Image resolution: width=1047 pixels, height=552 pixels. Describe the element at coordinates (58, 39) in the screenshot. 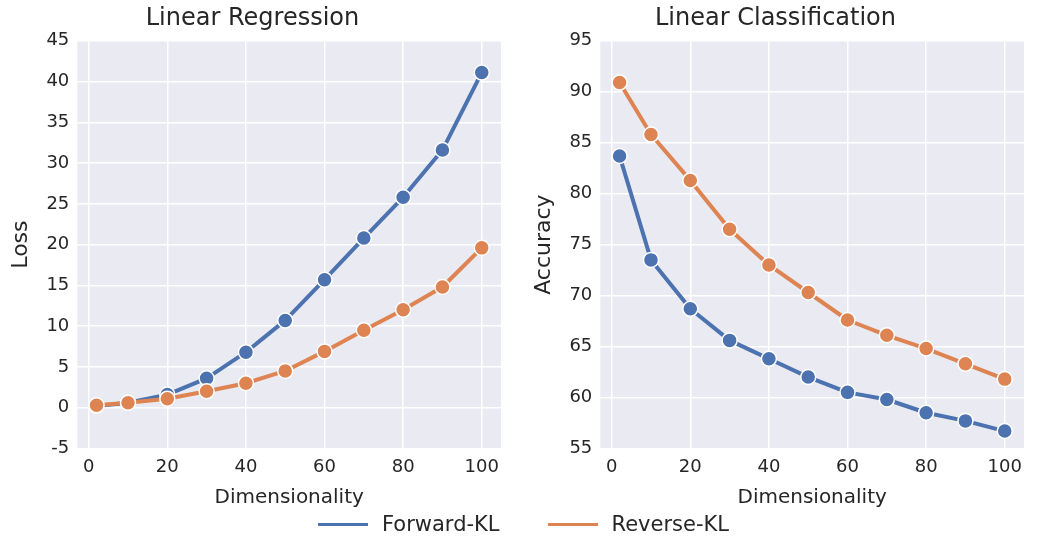

I see `y-tick-label: 45` at that location.